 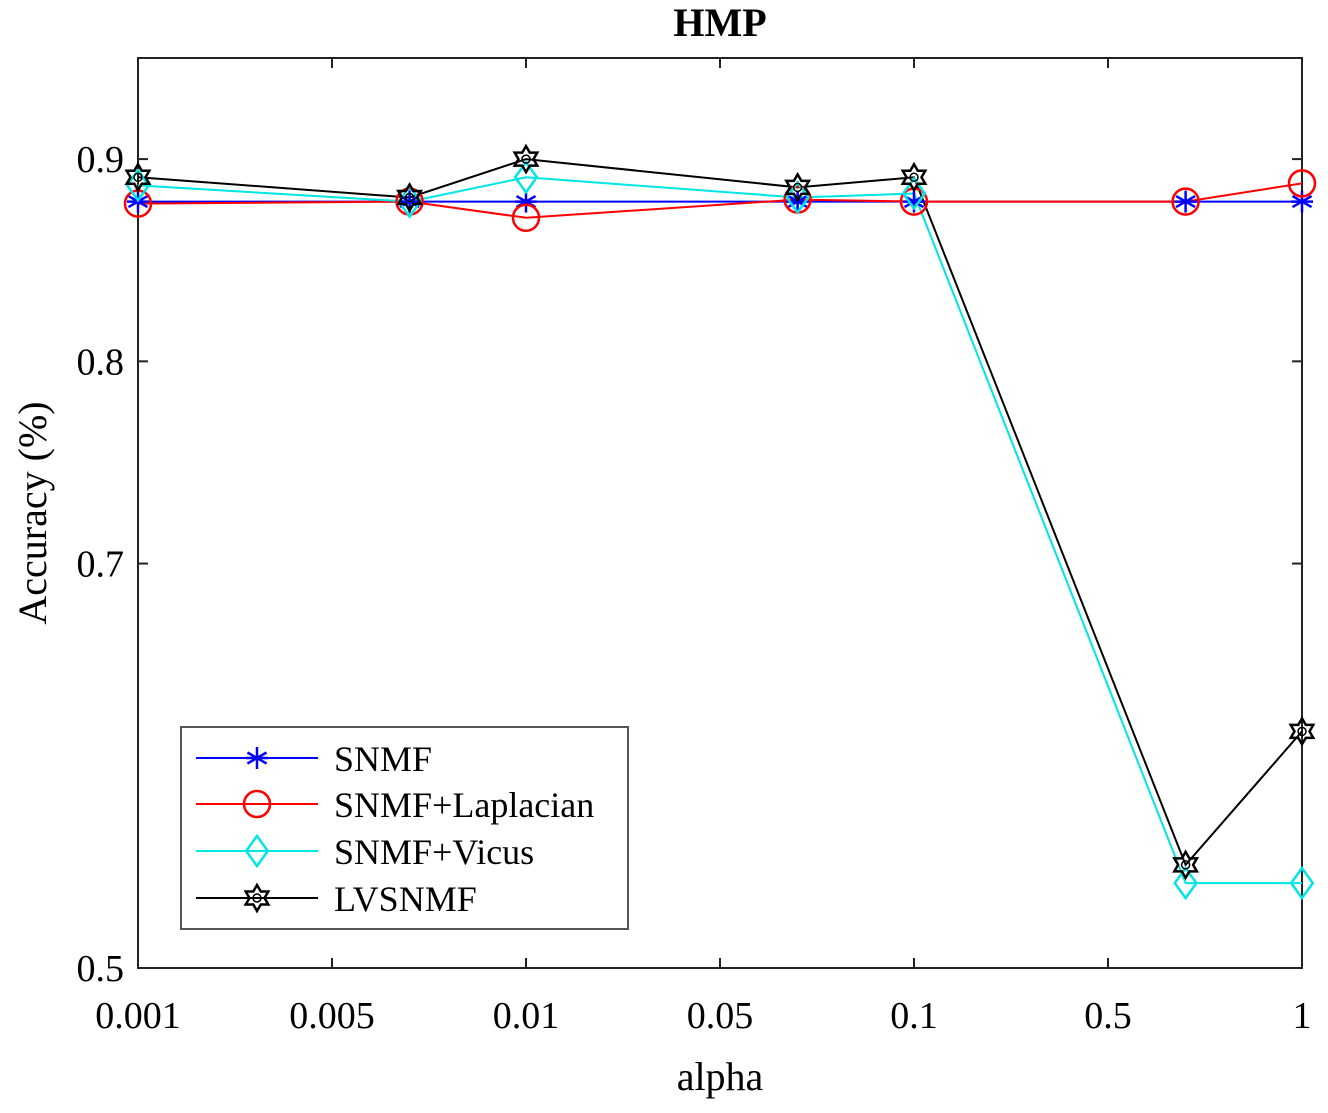 I want to click on legend-label: SNMF+Laplacian, so click(x=464, y=805).